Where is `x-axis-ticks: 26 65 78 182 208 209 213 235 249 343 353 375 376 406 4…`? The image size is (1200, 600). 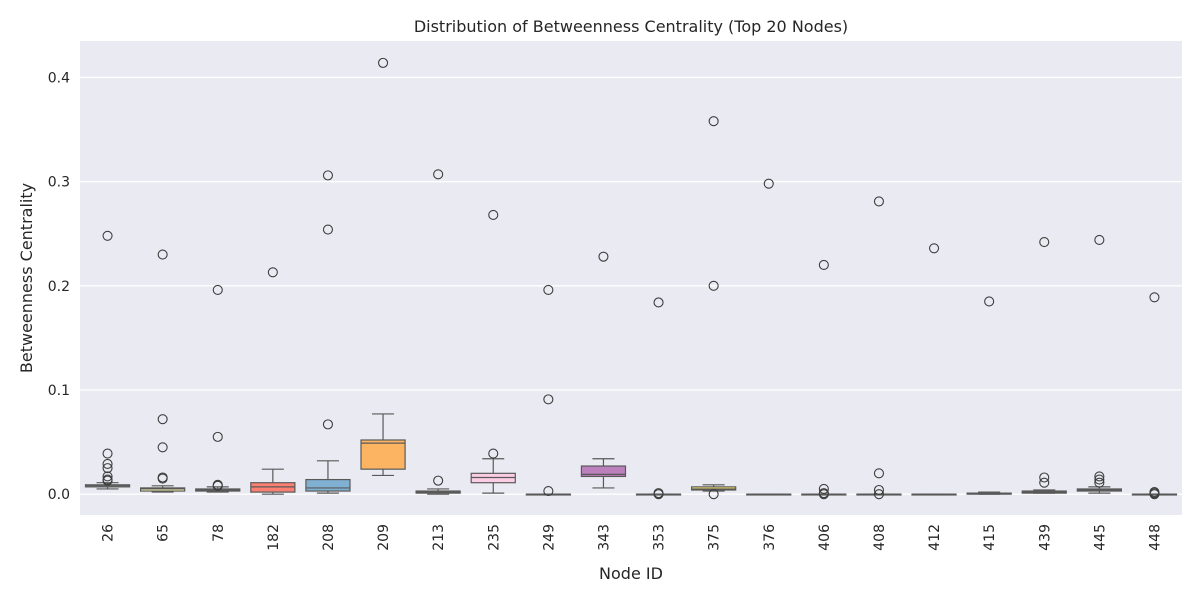
x-axis-ticks: 26 65 78 182 208 209 213 235 249 343 353 375 376 406 4… is located at coordinates (632, 537).